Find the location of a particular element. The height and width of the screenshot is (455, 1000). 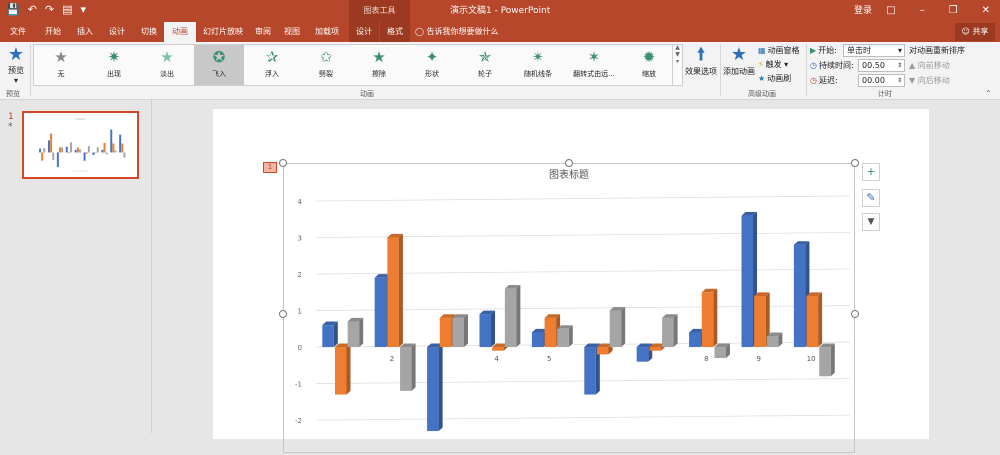

start-label-row: ▶ 开始: is located at coordinates (823, 50).